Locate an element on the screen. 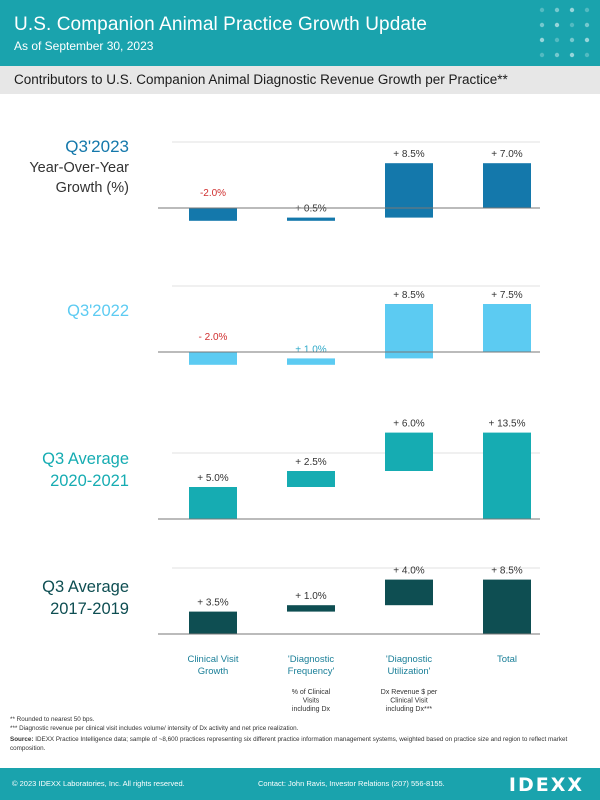 The width and height of the screenshot is (600, 800). data-label: + 3.5% is located at coordinates (213, 603).